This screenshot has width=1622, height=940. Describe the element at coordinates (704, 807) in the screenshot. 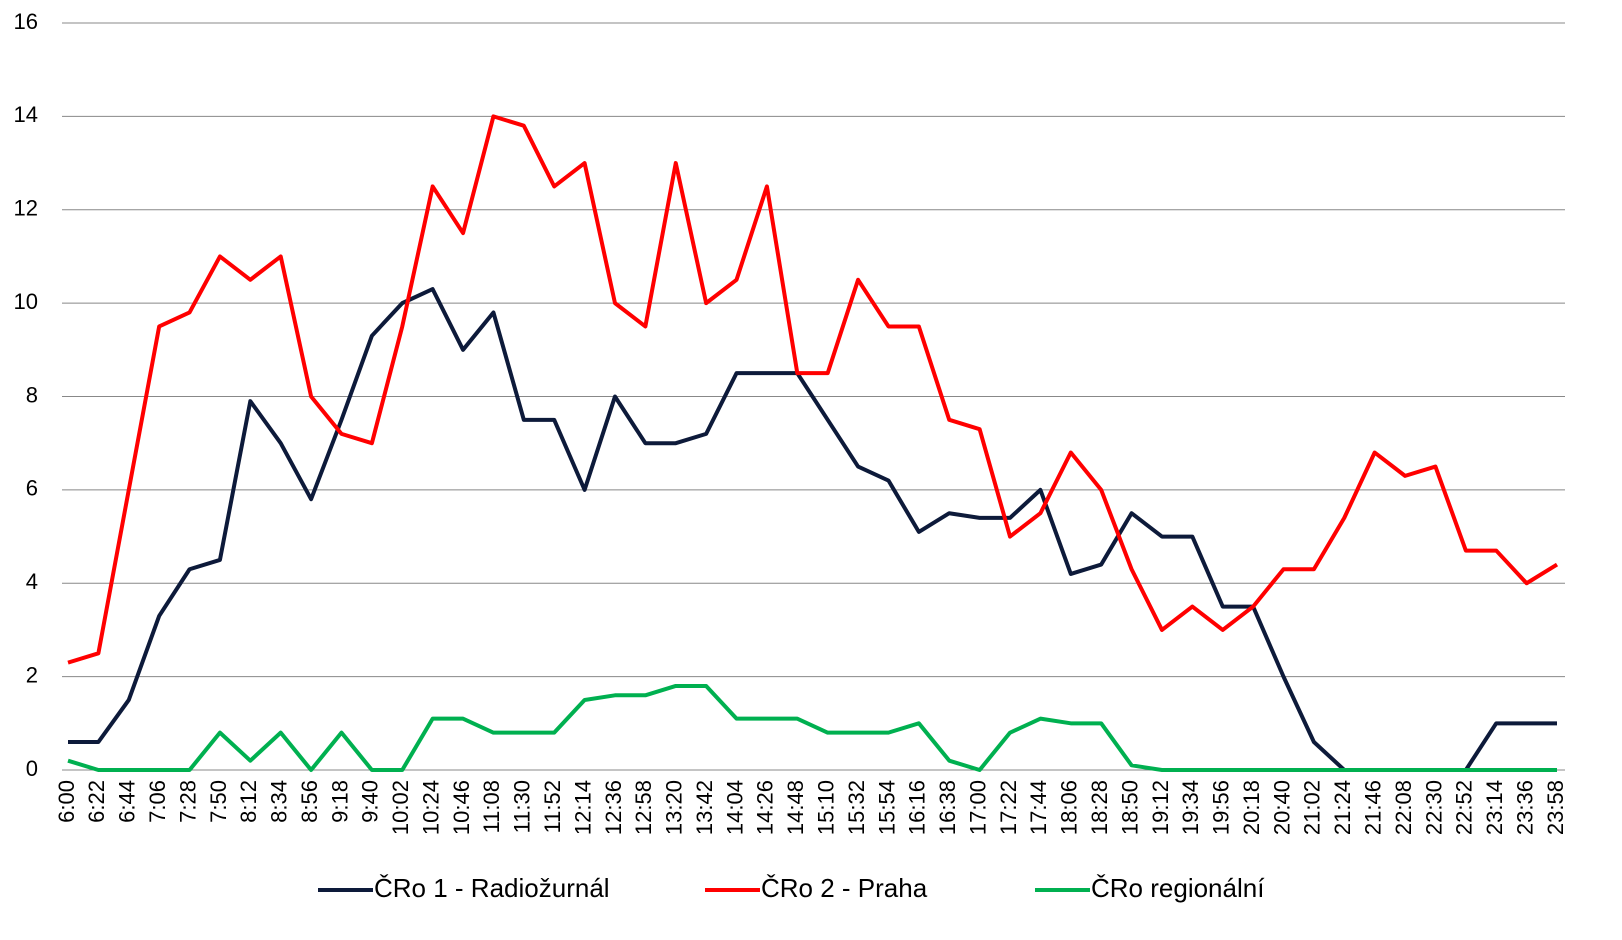

I see `x-tick-label: 13:42` at that location.